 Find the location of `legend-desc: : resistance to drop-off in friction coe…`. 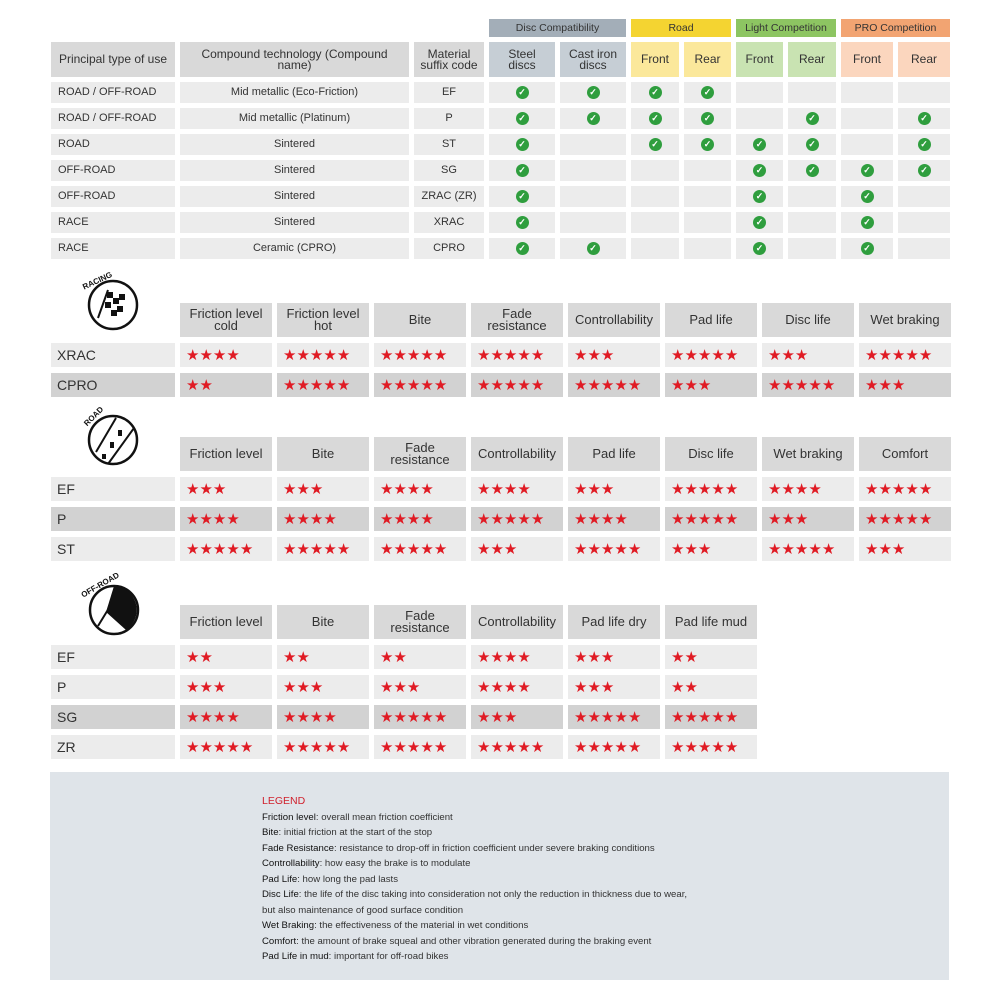

legend-desc: : resistance to drop-off in friction coe… is located at coordinates (494, 848).